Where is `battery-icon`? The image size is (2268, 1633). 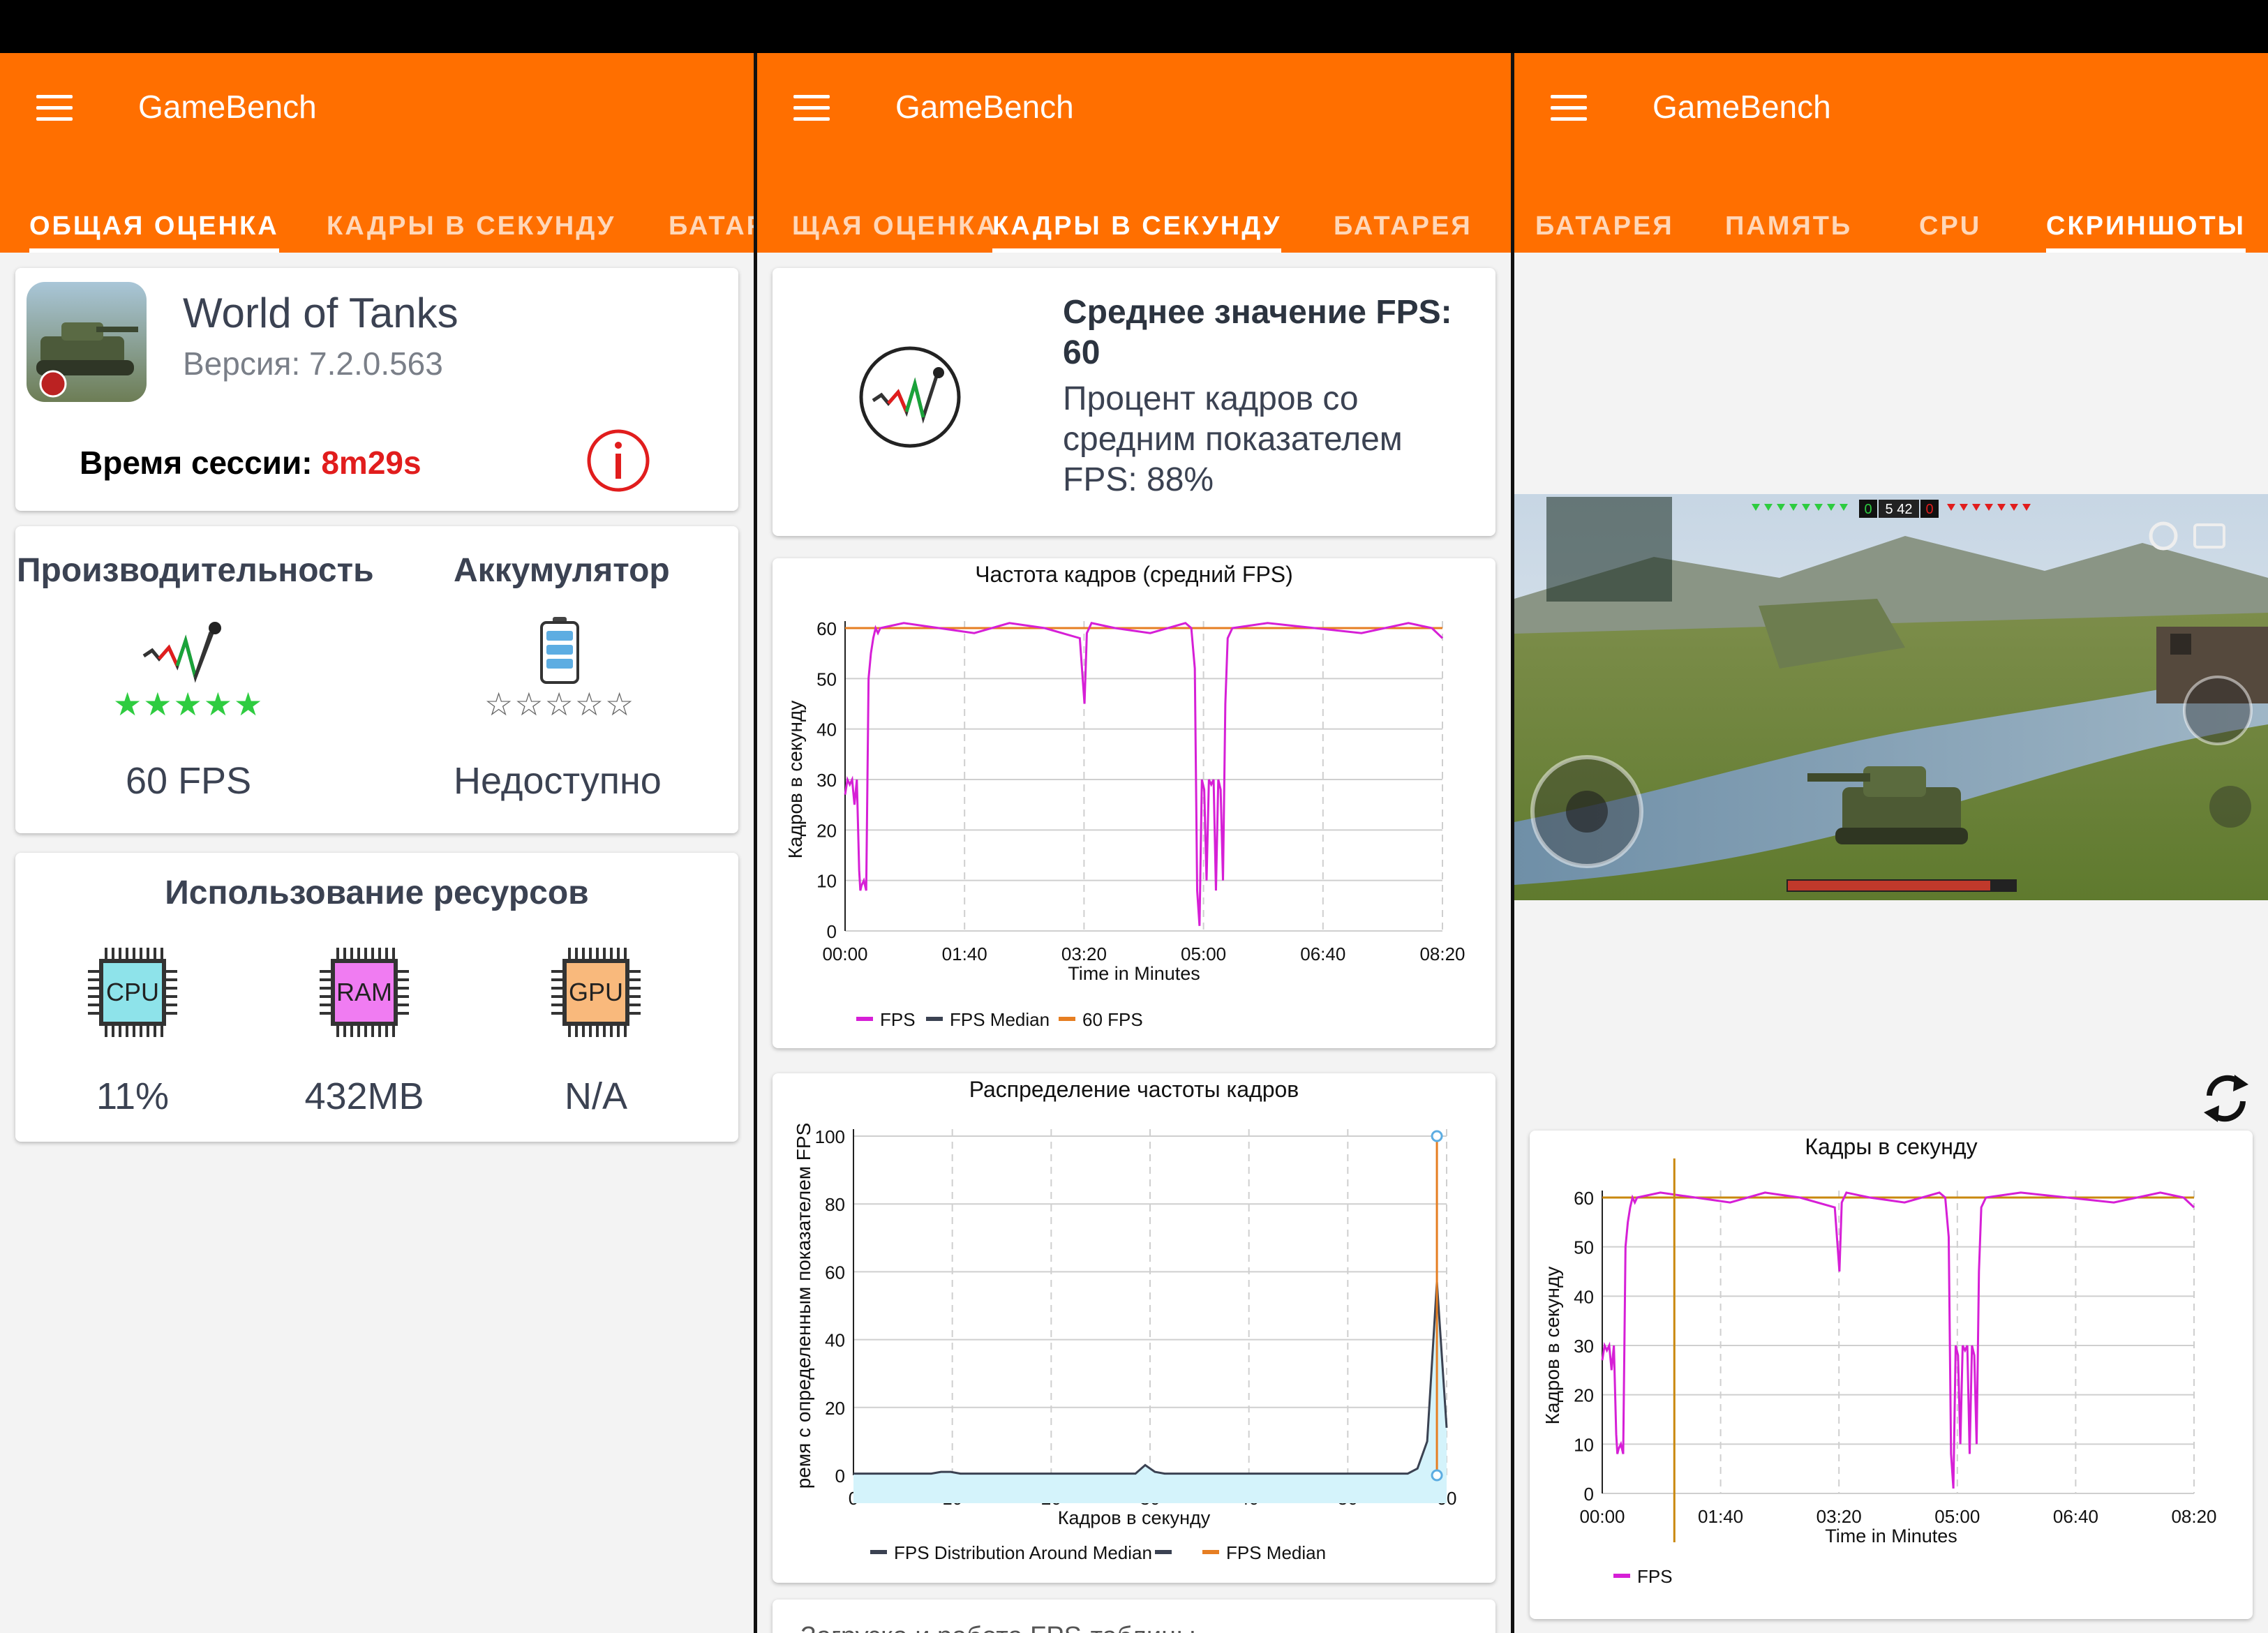
battery-icon is located at coordinates (559, 650).